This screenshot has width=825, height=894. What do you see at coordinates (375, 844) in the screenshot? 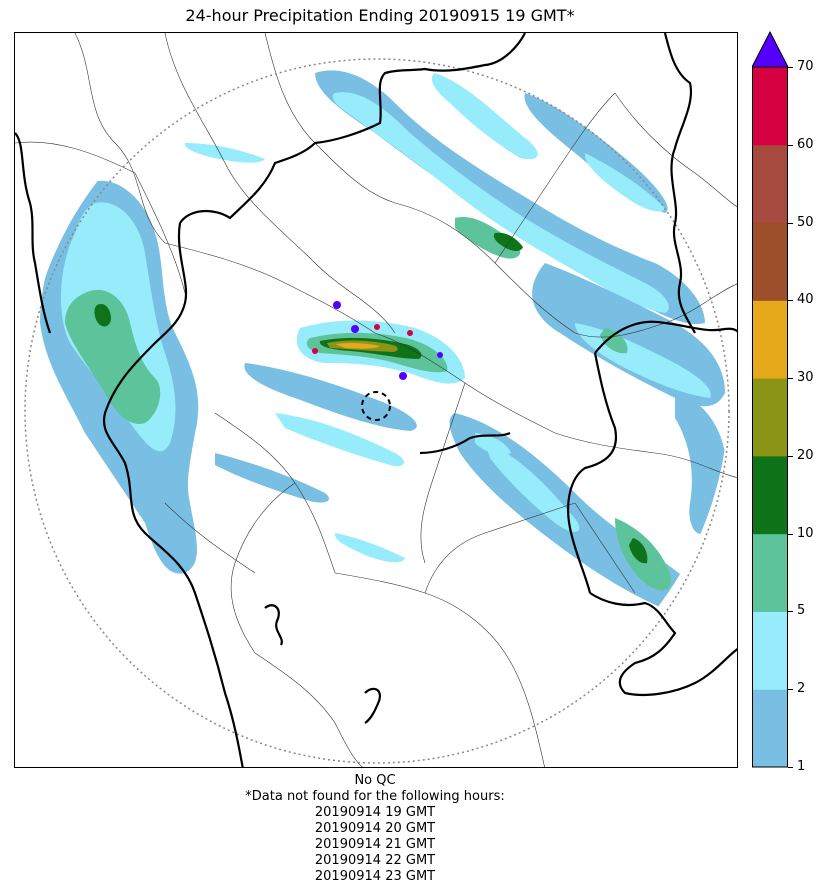
I see `missing-hour-3: 20190914 21 GMT` at bounding box center [375, 844].